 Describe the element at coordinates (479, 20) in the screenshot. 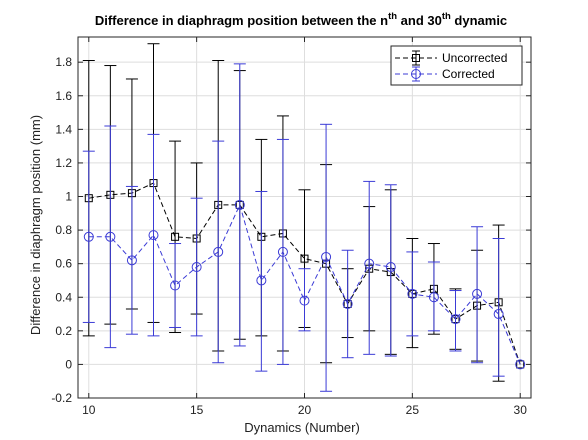

I see `chart-title-part3: dynamic` at that location.